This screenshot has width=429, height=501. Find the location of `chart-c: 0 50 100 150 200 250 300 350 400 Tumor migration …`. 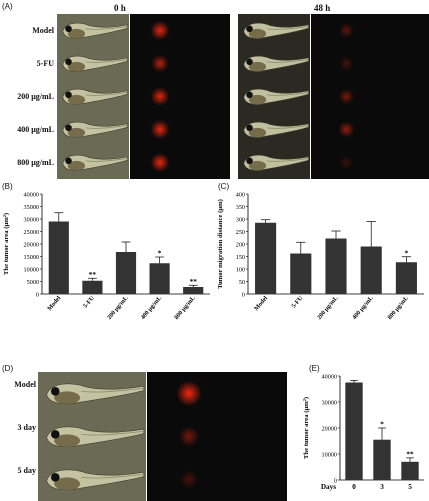

chart-c: 0 50 100 150 200 250 300 350 400 Tumor migration … is located at coordinates (320, 256).